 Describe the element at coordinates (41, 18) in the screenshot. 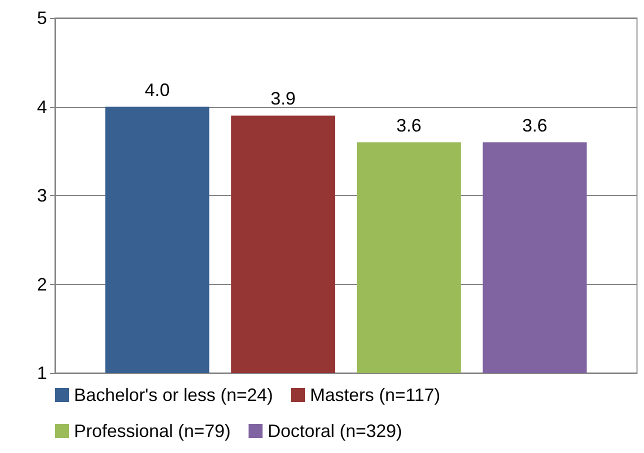

I see `y-tick-label: 5` at that location.